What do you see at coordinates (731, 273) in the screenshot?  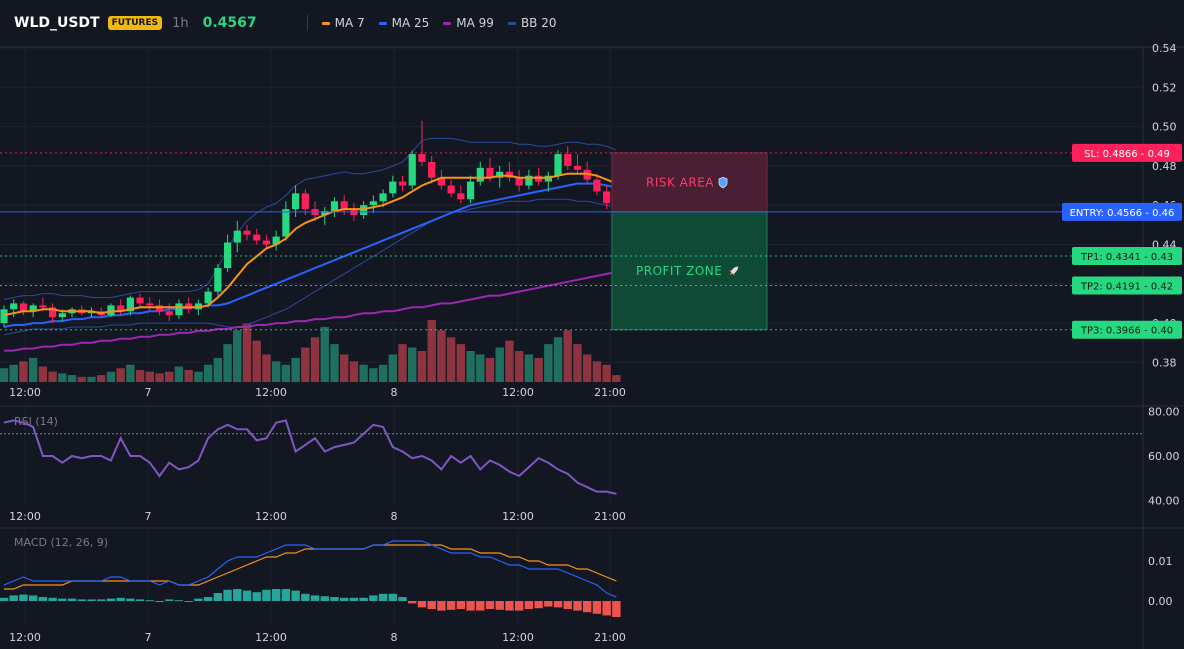 I see `rocket-fins` at bounding box center [731, 273].